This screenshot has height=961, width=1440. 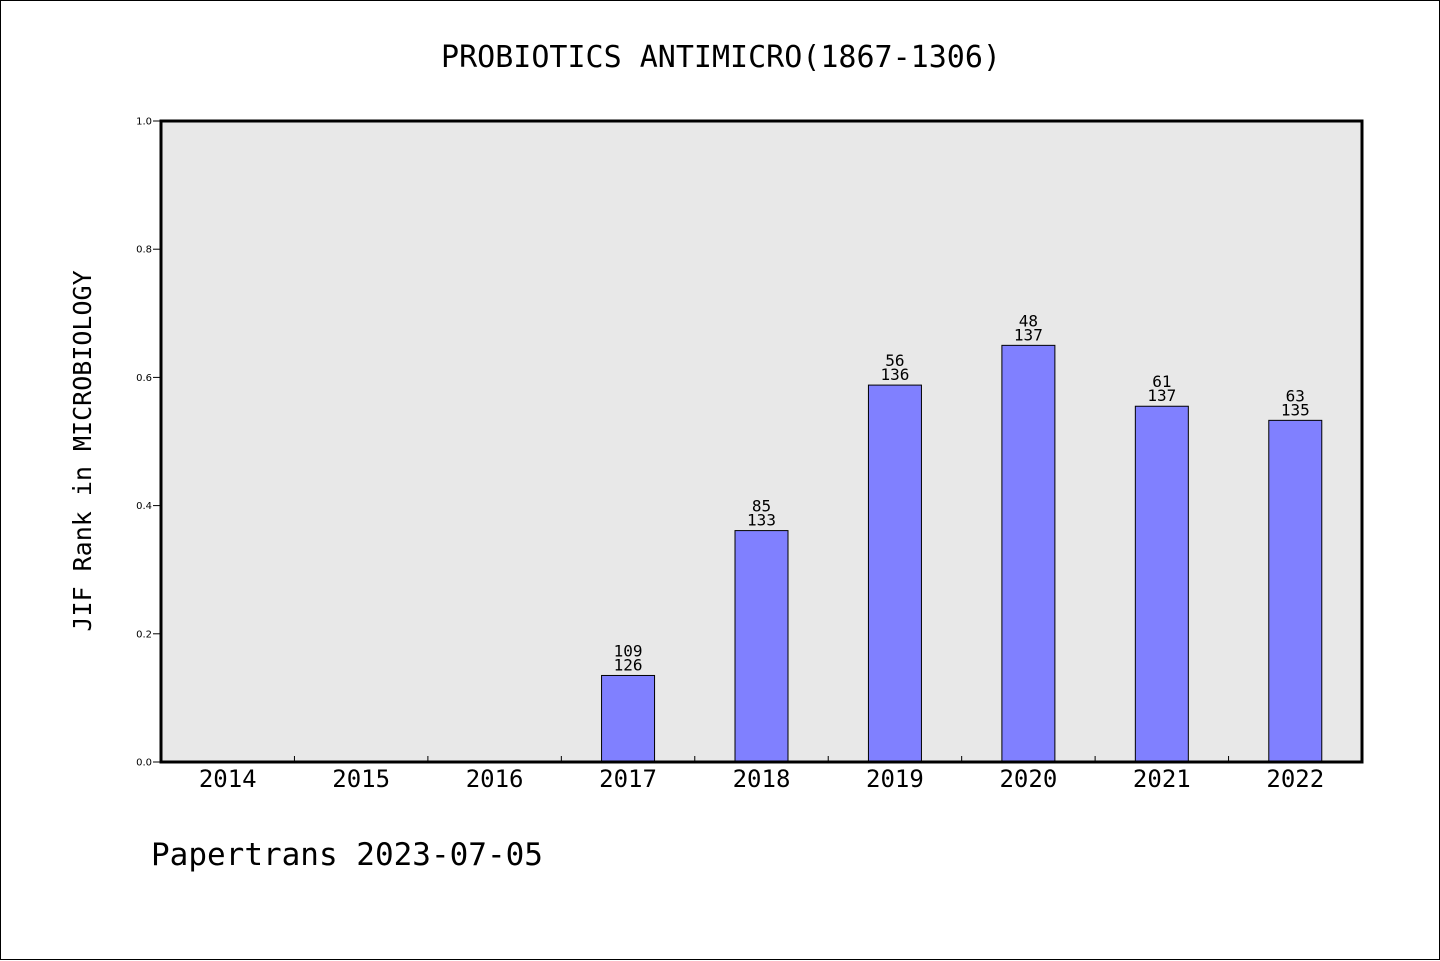 What do you see at coordinates (228, 779) in the screenshot?
I see `x-tick-label: 2014` at bounding box center [228, 779].